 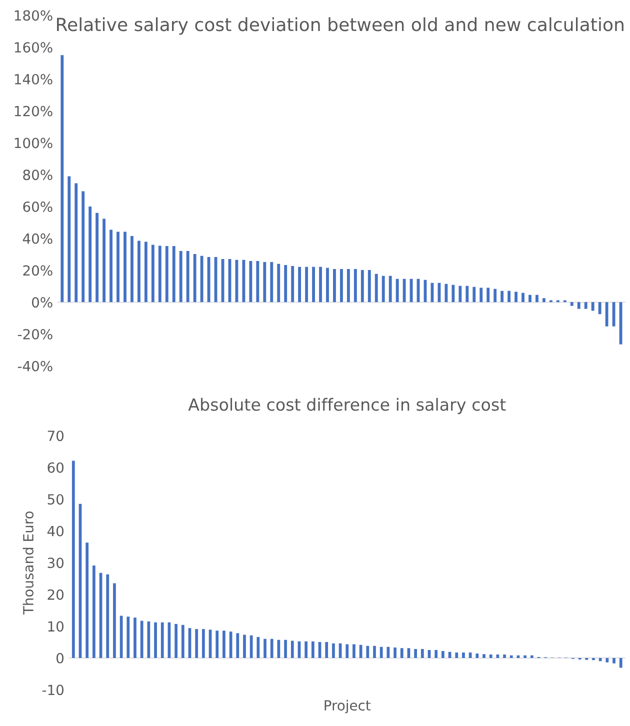 What do you see at coordinates (37, 270) in the screenshot?
I see `y-tick-label: 20%` at bounding box center [37, 270].